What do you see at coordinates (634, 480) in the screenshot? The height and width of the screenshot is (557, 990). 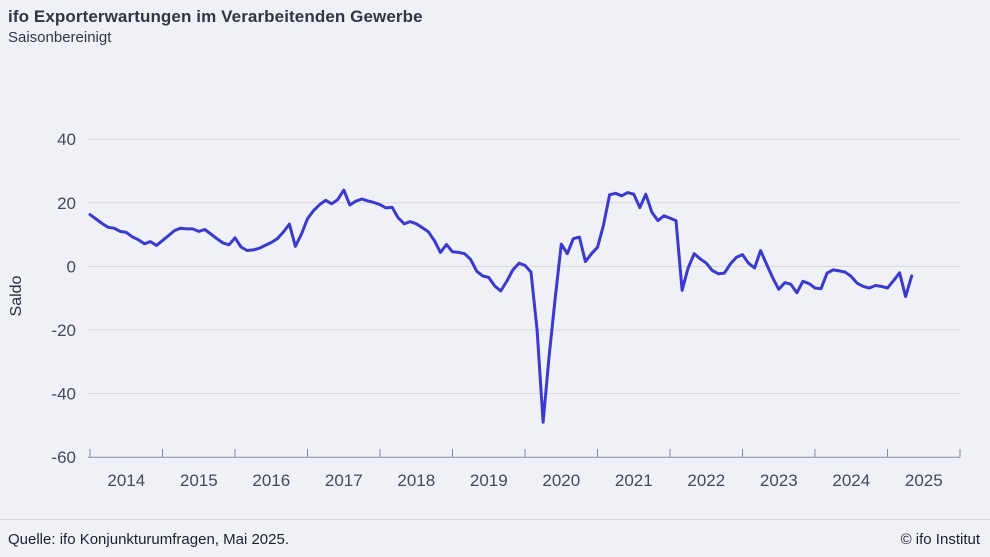 I see `x-tick-label: 2021` at bounding box center [634, 480].